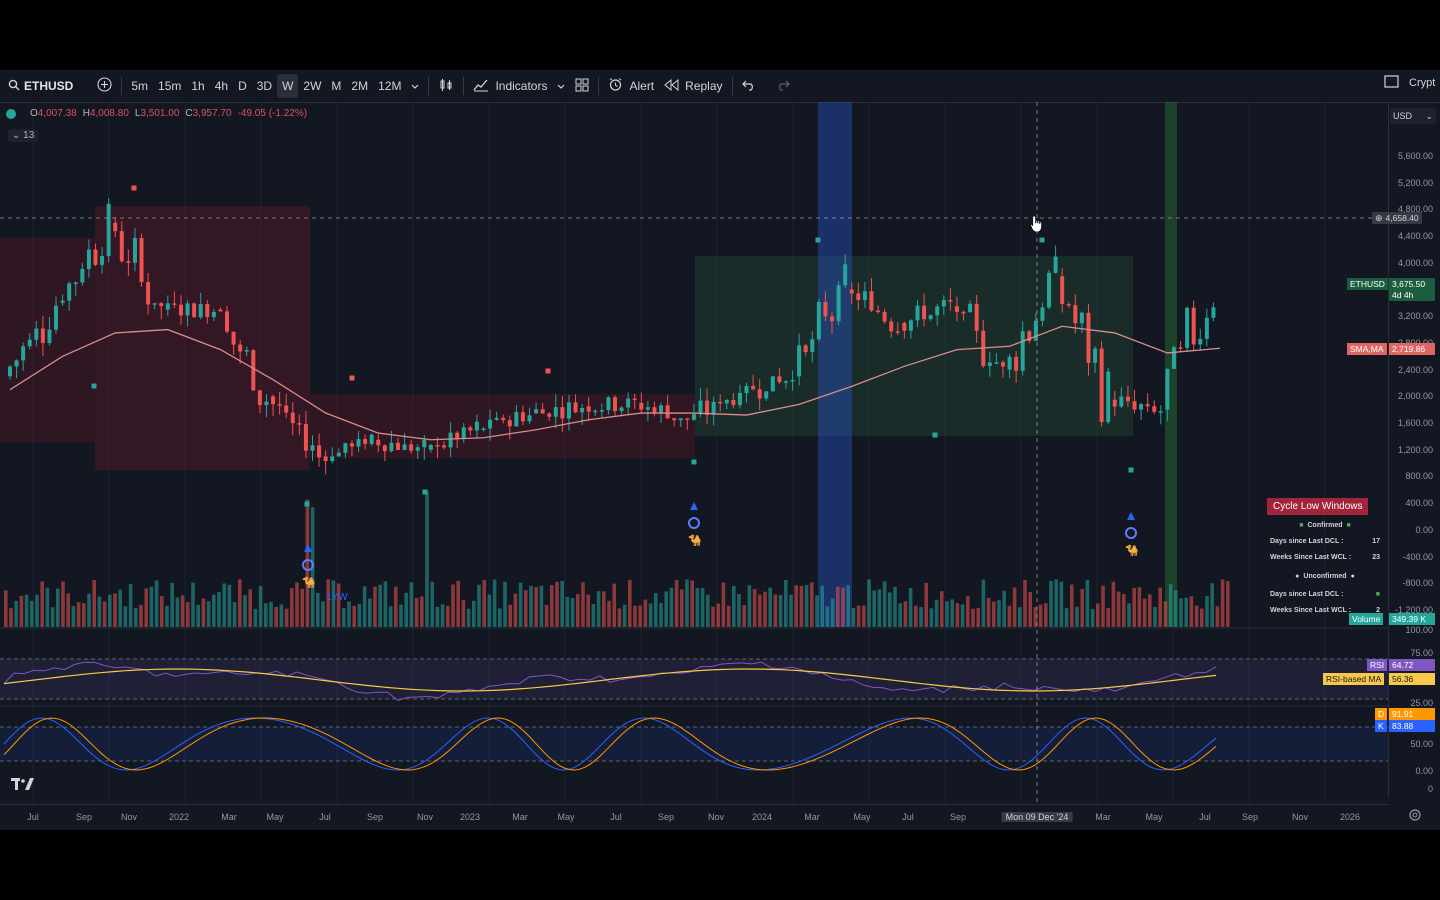 Image resolution: width=1440 pixels, height=900 pixels. What do you see at coordinates (34, 113) in the screenshot?
I see `open-label: O` at bounding box center [34, 113].